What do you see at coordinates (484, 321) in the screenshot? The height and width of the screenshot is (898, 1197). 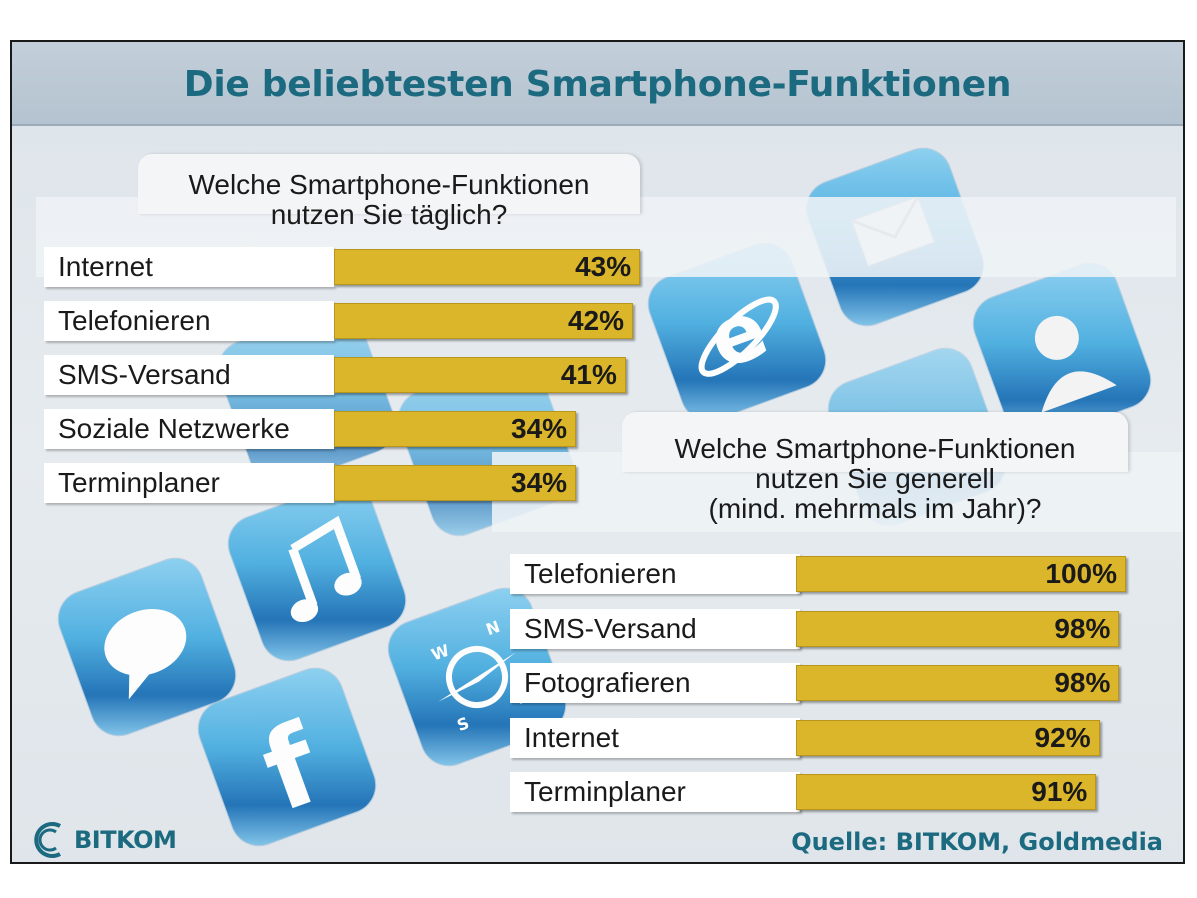 I see `bar: 42%` at bounding box center [484, 321].